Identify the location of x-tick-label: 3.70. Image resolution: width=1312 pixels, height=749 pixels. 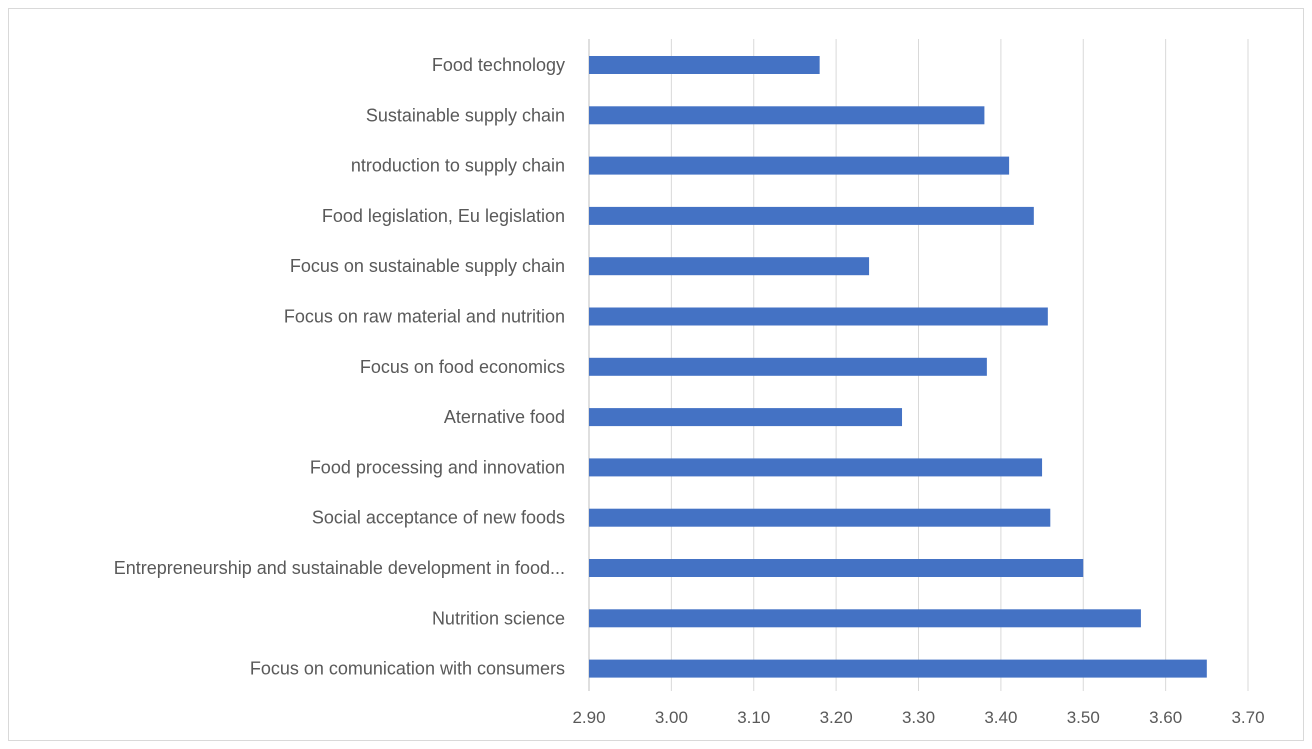
(1247, 717).